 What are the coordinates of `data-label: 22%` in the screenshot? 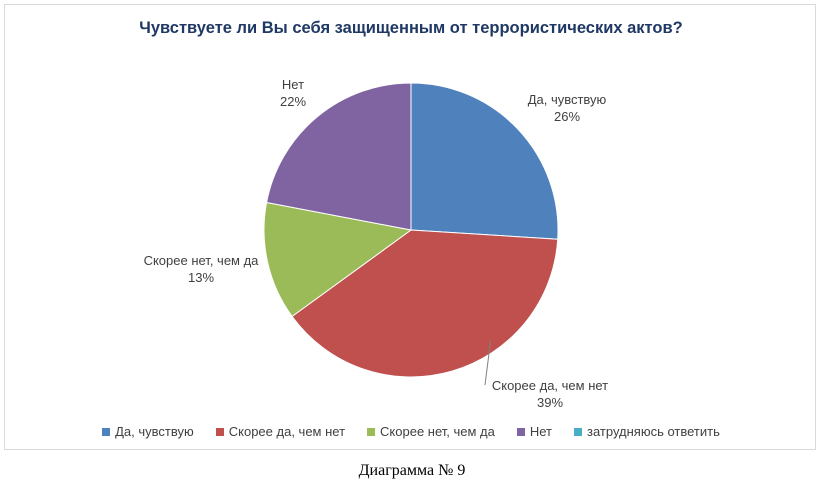 It's located at (293, 101).